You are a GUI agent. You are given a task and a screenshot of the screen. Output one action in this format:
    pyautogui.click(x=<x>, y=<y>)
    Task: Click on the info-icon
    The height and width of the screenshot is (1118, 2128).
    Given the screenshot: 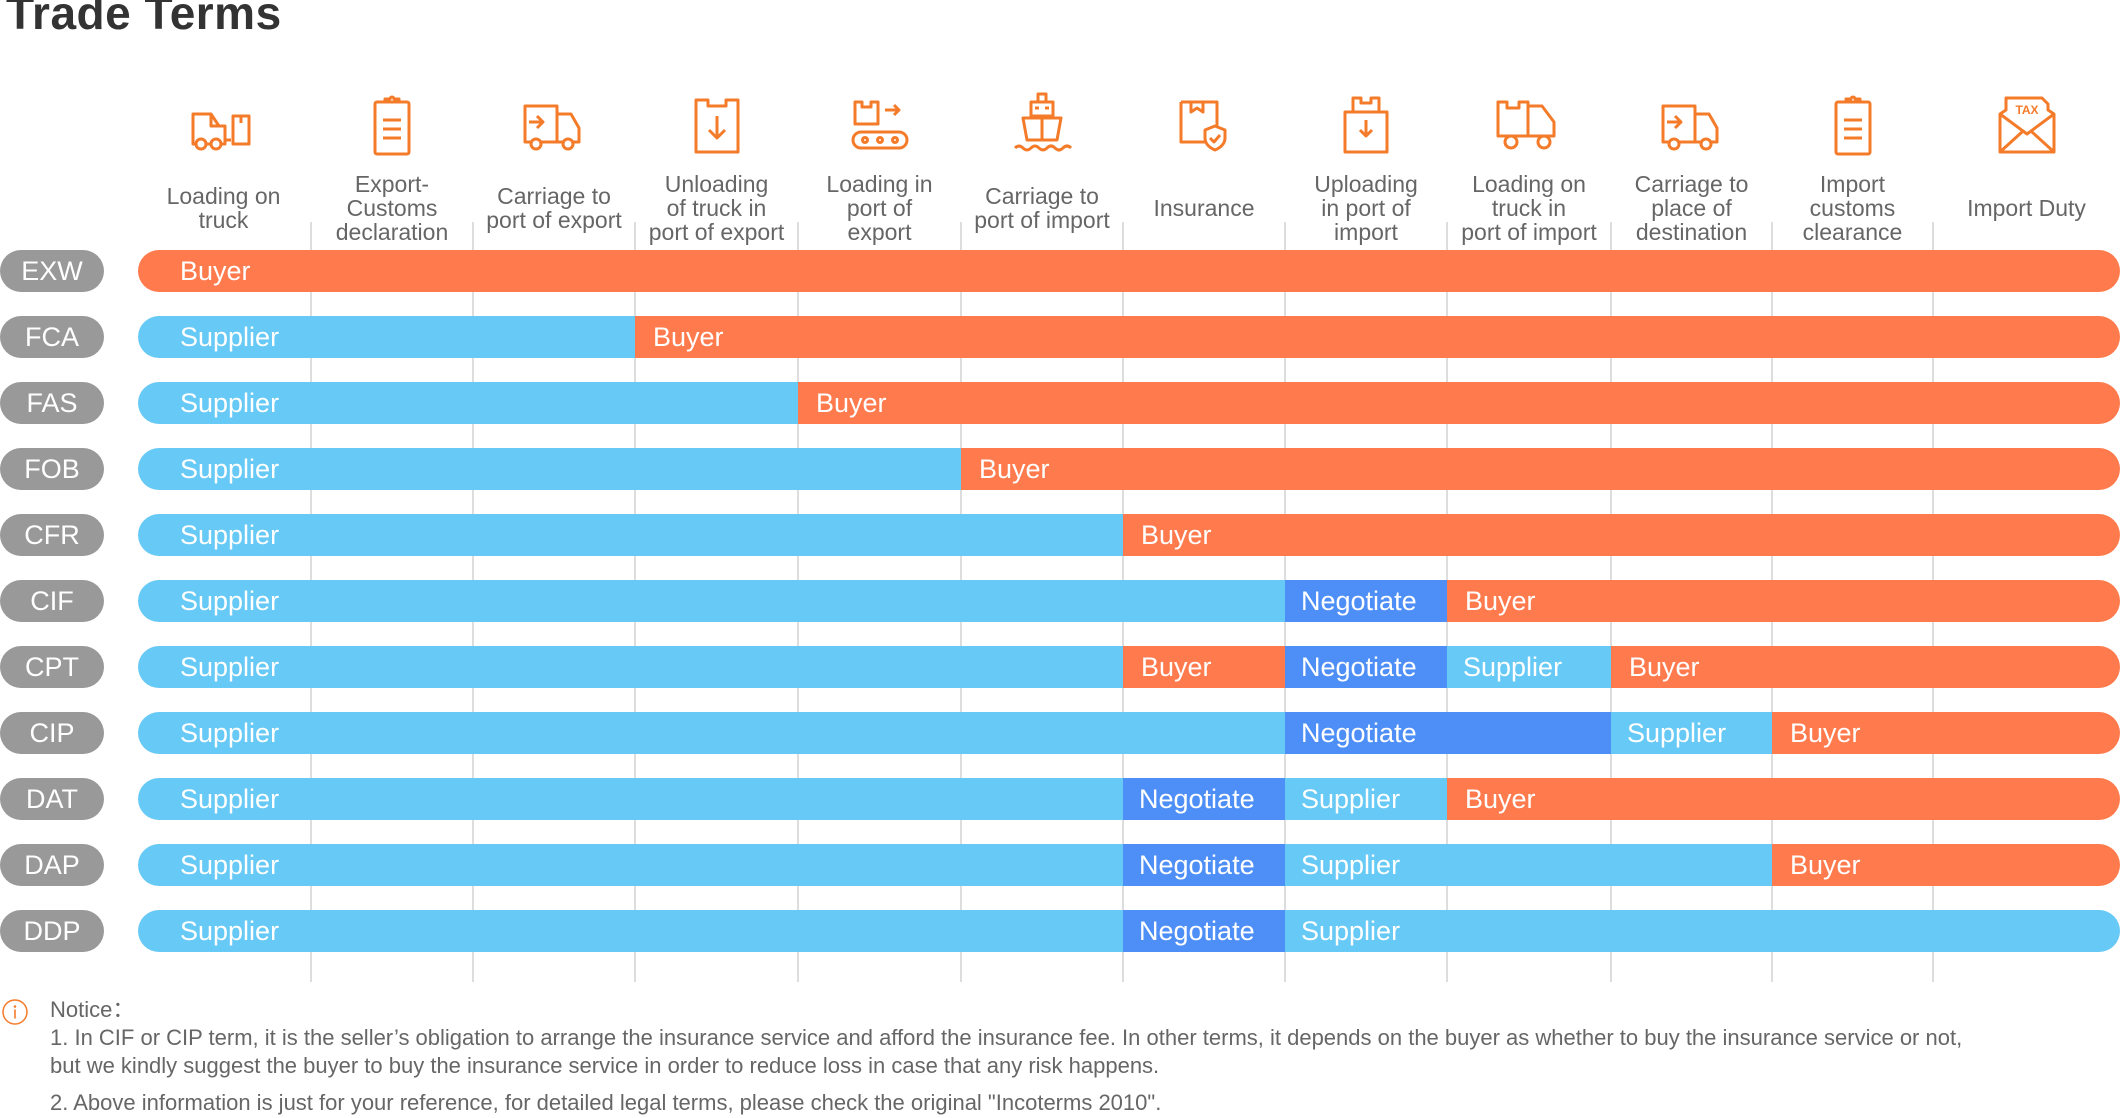 What is the action you would take?
    pyautogui.click(x=15, y=1012)
    